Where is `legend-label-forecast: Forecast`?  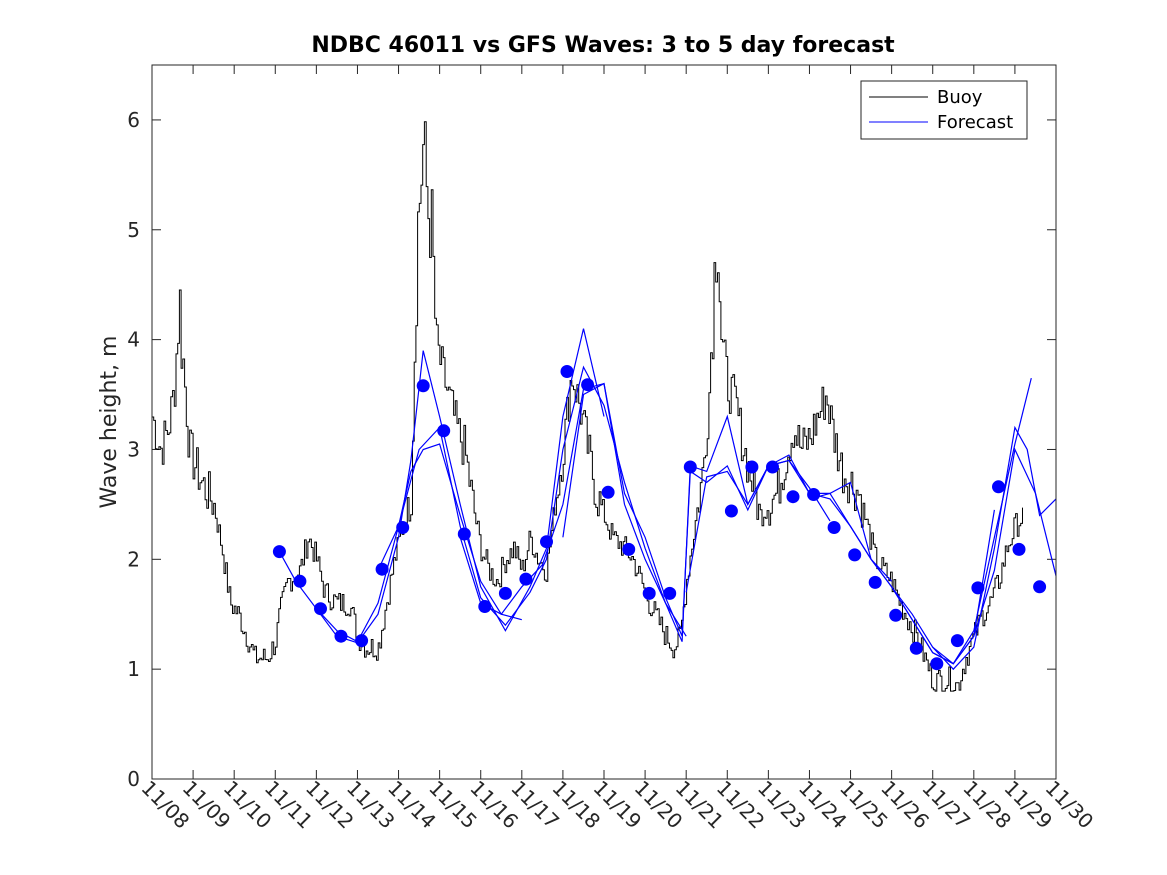 legend-label-forecast: Forecast is located at coordinates (975, 122).